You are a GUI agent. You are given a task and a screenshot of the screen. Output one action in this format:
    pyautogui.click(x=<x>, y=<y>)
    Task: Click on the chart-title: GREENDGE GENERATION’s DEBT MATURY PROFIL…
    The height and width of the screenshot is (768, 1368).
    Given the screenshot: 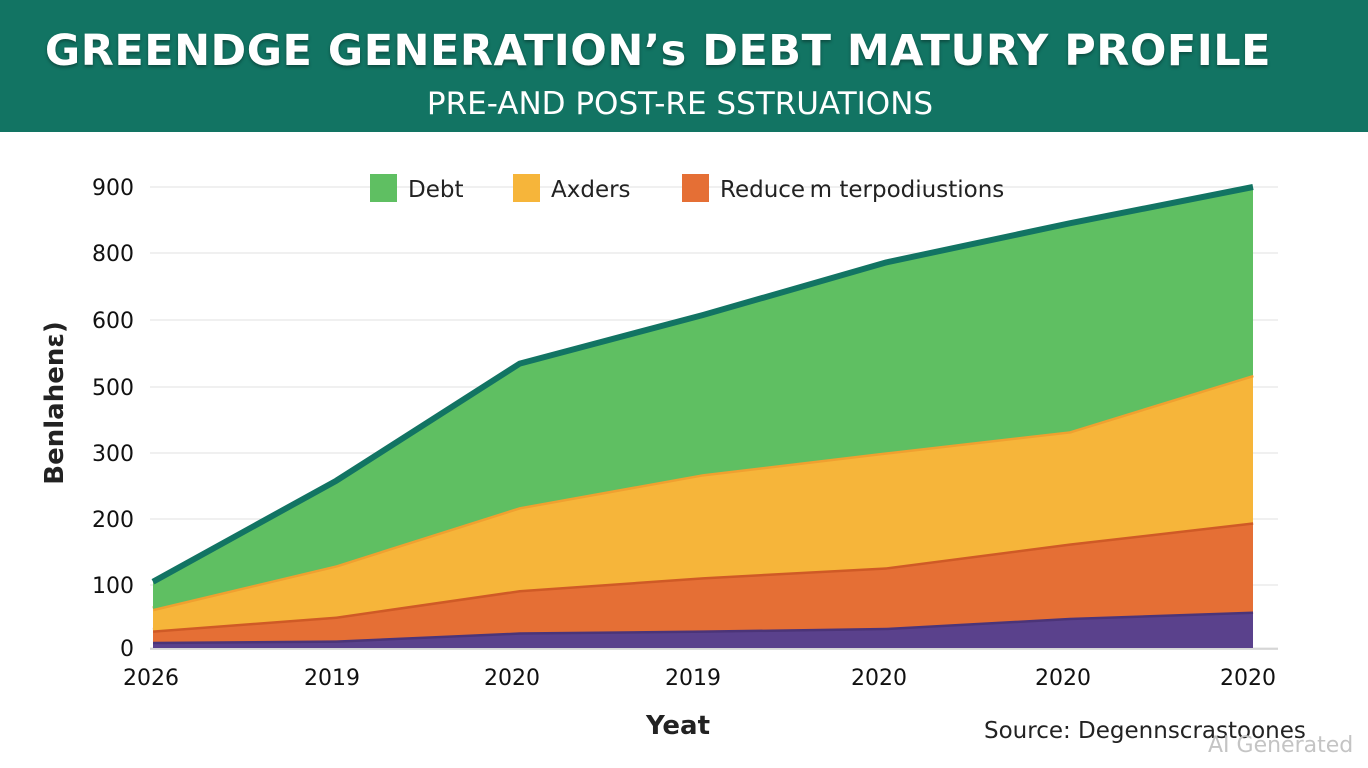 What is the action you would take?
    pyautogui.click(x=658, y=51)
    